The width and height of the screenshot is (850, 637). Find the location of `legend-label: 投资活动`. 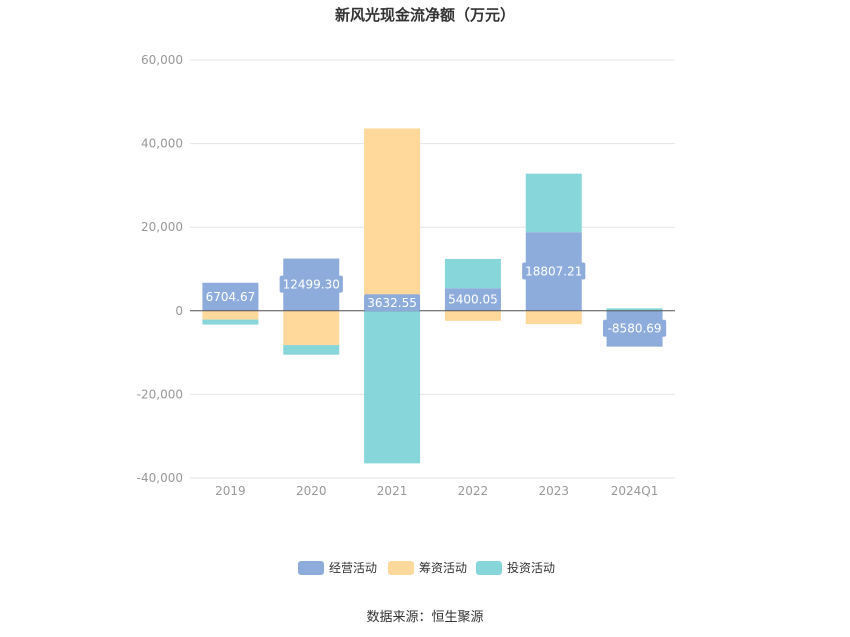

legend-label: 投资活动 is located at coordinates (531, 567).